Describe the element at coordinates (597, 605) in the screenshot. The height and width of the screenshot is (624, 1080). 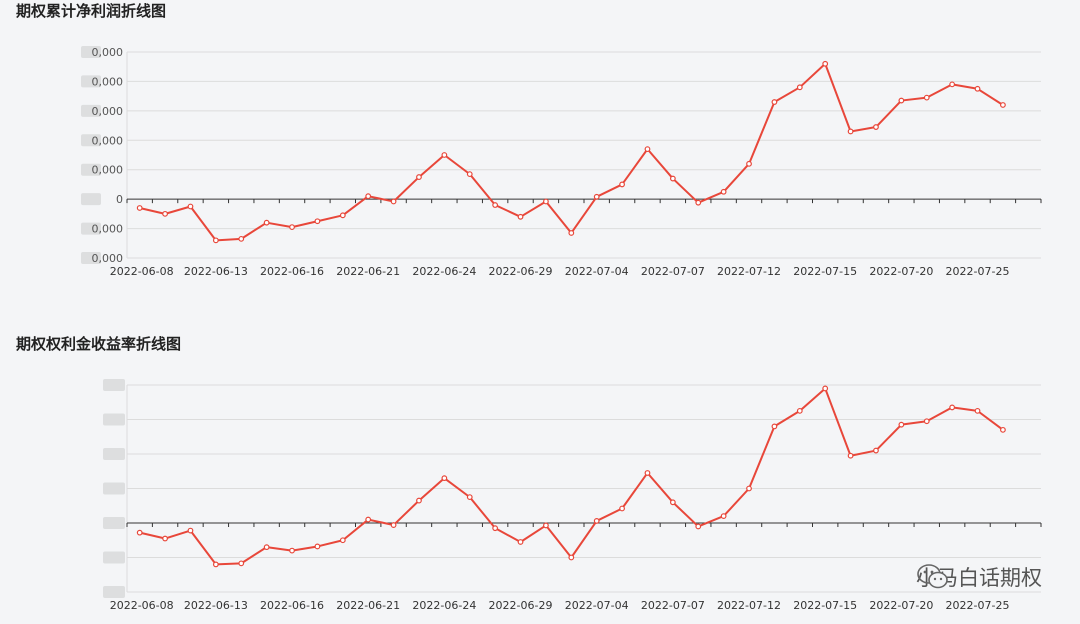
I see `x-tick-label: 2022-07-04` at that location.